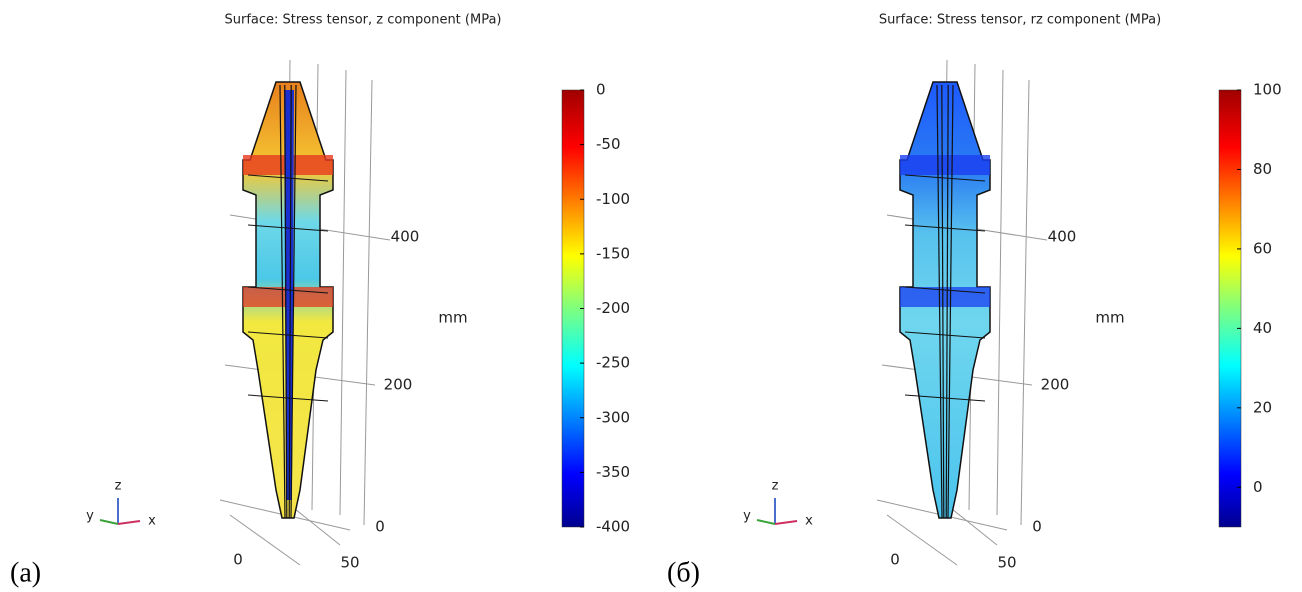 The width and height of the screenshot is (1302, 592). Describe the element at coordinates (613, 527) in the screenshot. I see `colorbar-tick-label: -400` at that location.